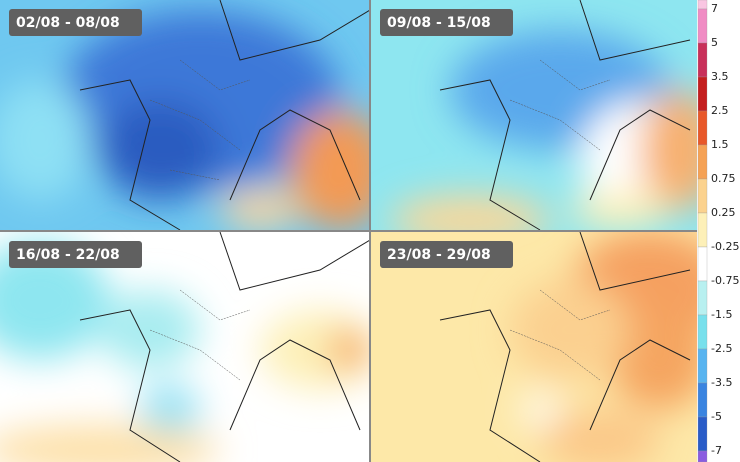 The image size is (740, 462). Describe the element at coordinates (716, 416) in the screenshot. I see `legend-label: -5` at that location.